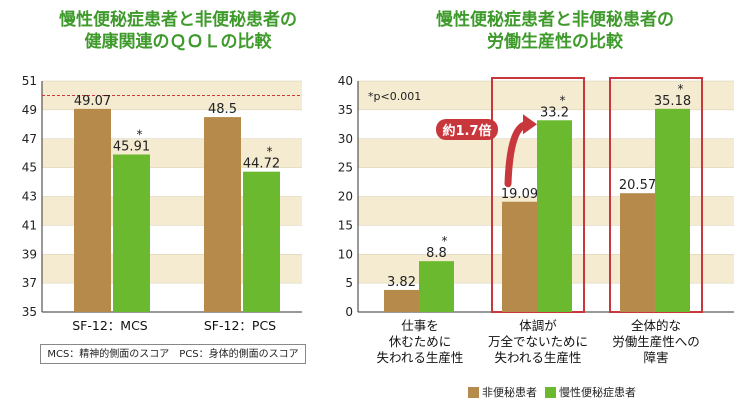  I want to click on category-label: SF-12：MCS, so click(110, 325).